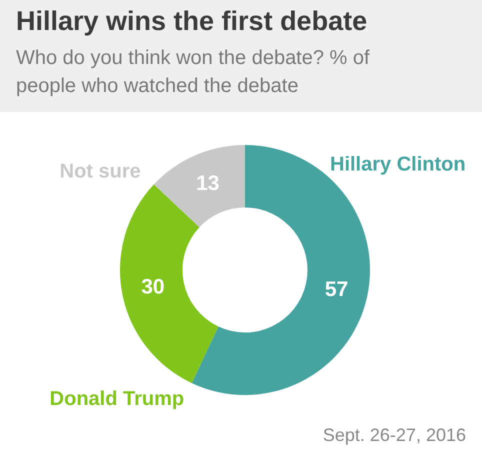  What do you see at coordinates (394, 435) in the screenshot?
I see `text: Sept. 26-27, 2016` at bounding box center [394, 435].